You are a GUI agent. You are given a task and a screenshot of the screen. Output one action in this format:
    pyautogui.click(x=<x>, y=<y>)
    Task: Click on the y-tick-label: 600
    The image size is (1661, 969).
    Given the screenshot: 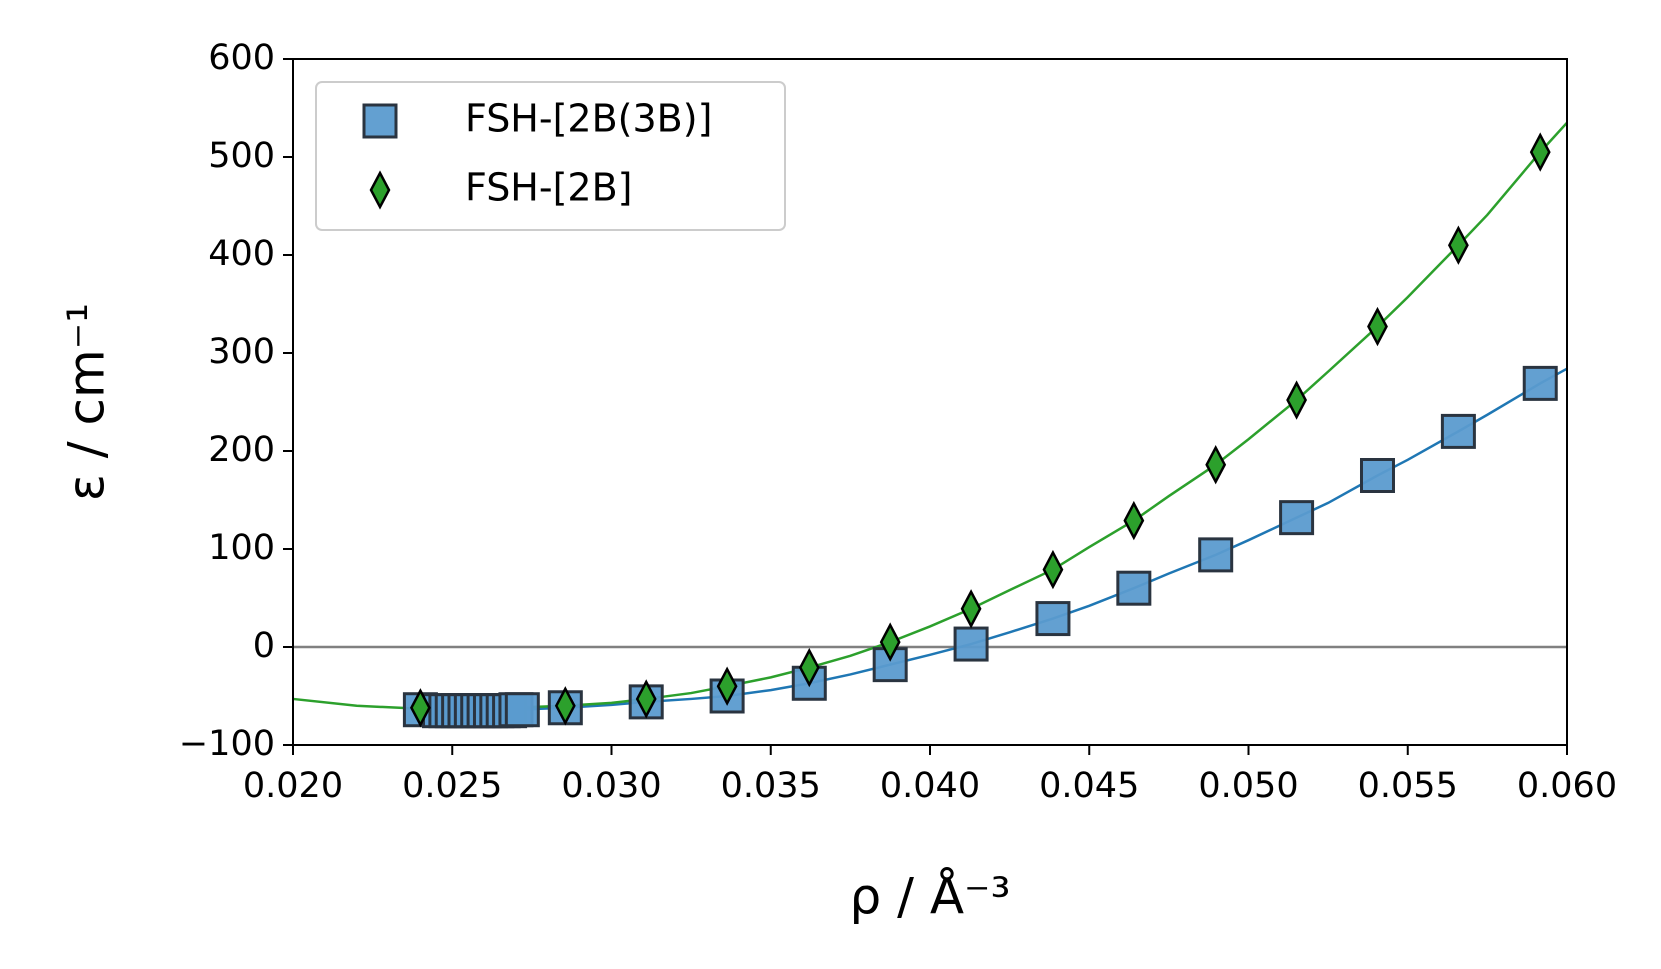 What is the action you would take?
    pyautogui.click(x=241, y=58)
    